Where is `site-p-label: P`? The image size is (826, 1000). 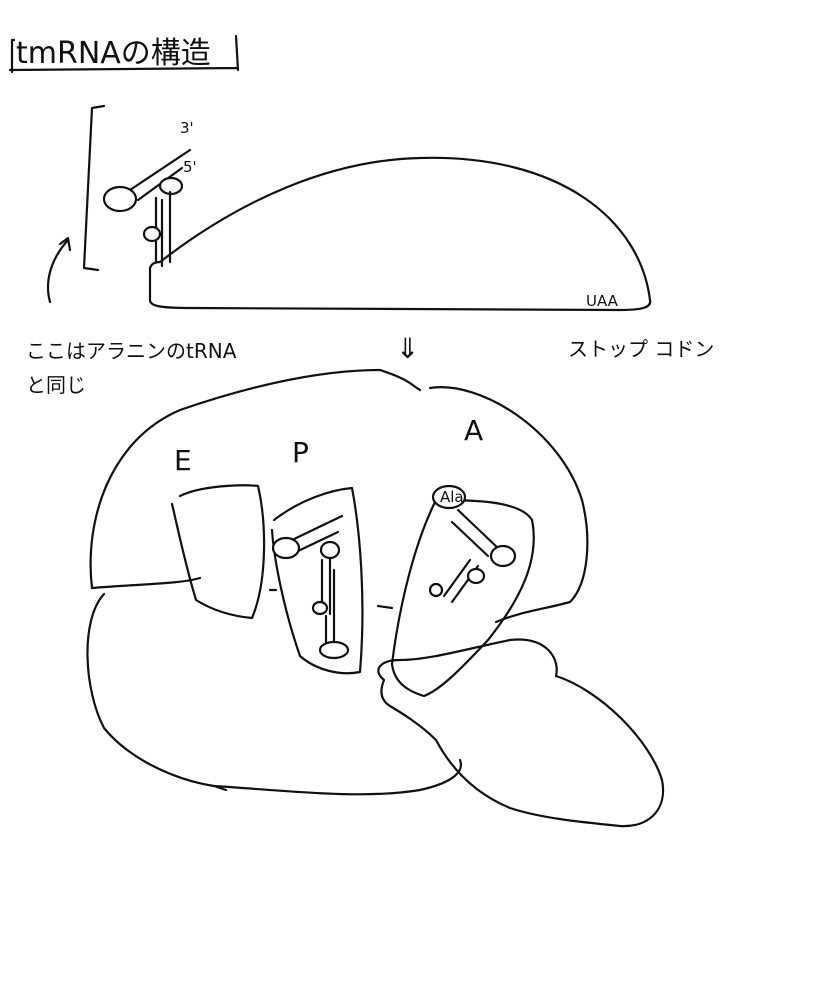
site-p-label: P is located at coordinates (300, 452).